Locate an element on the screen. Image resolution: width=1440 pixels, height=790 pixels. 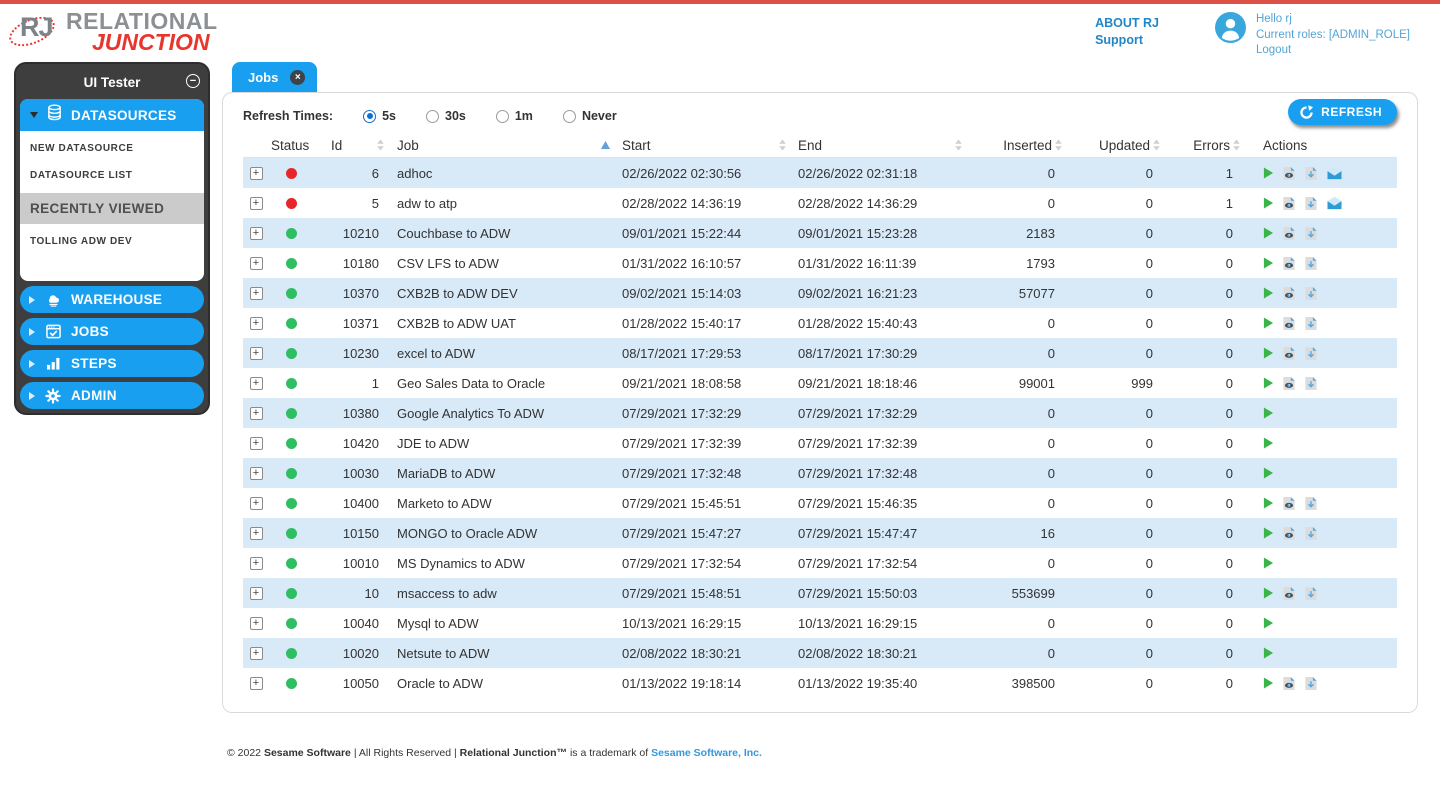
job-id: 10040 is located at coordinates (360, 623).